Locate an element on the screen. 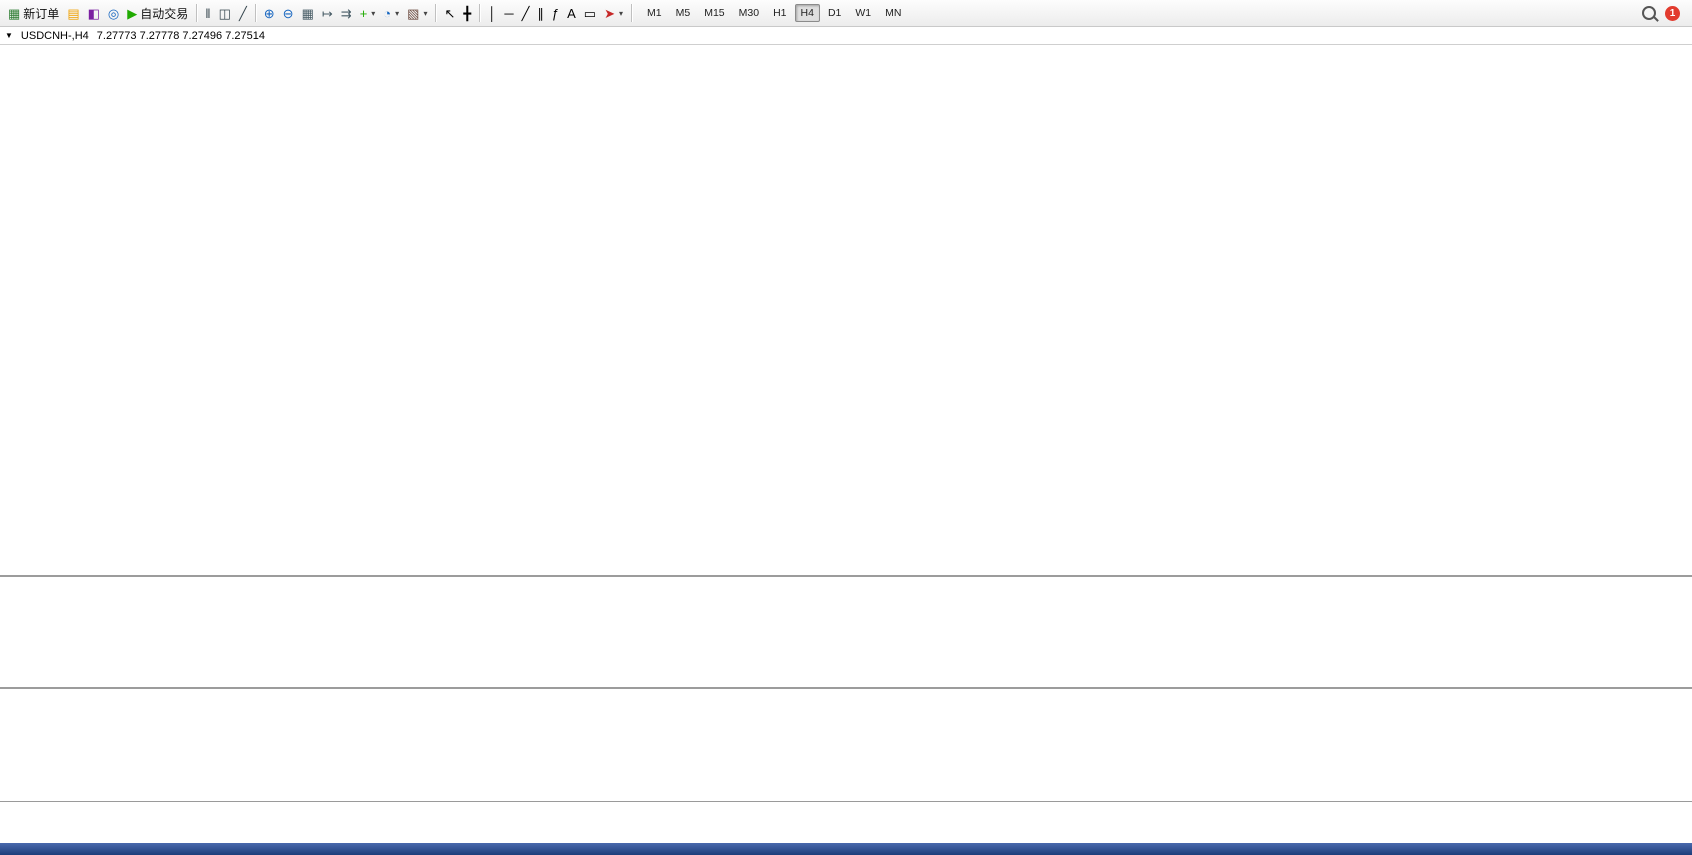  timeframe-toolbar: M1 M5 M15 M30 H1 H4 D1 W1 MN is located at coordinates (774, 13).